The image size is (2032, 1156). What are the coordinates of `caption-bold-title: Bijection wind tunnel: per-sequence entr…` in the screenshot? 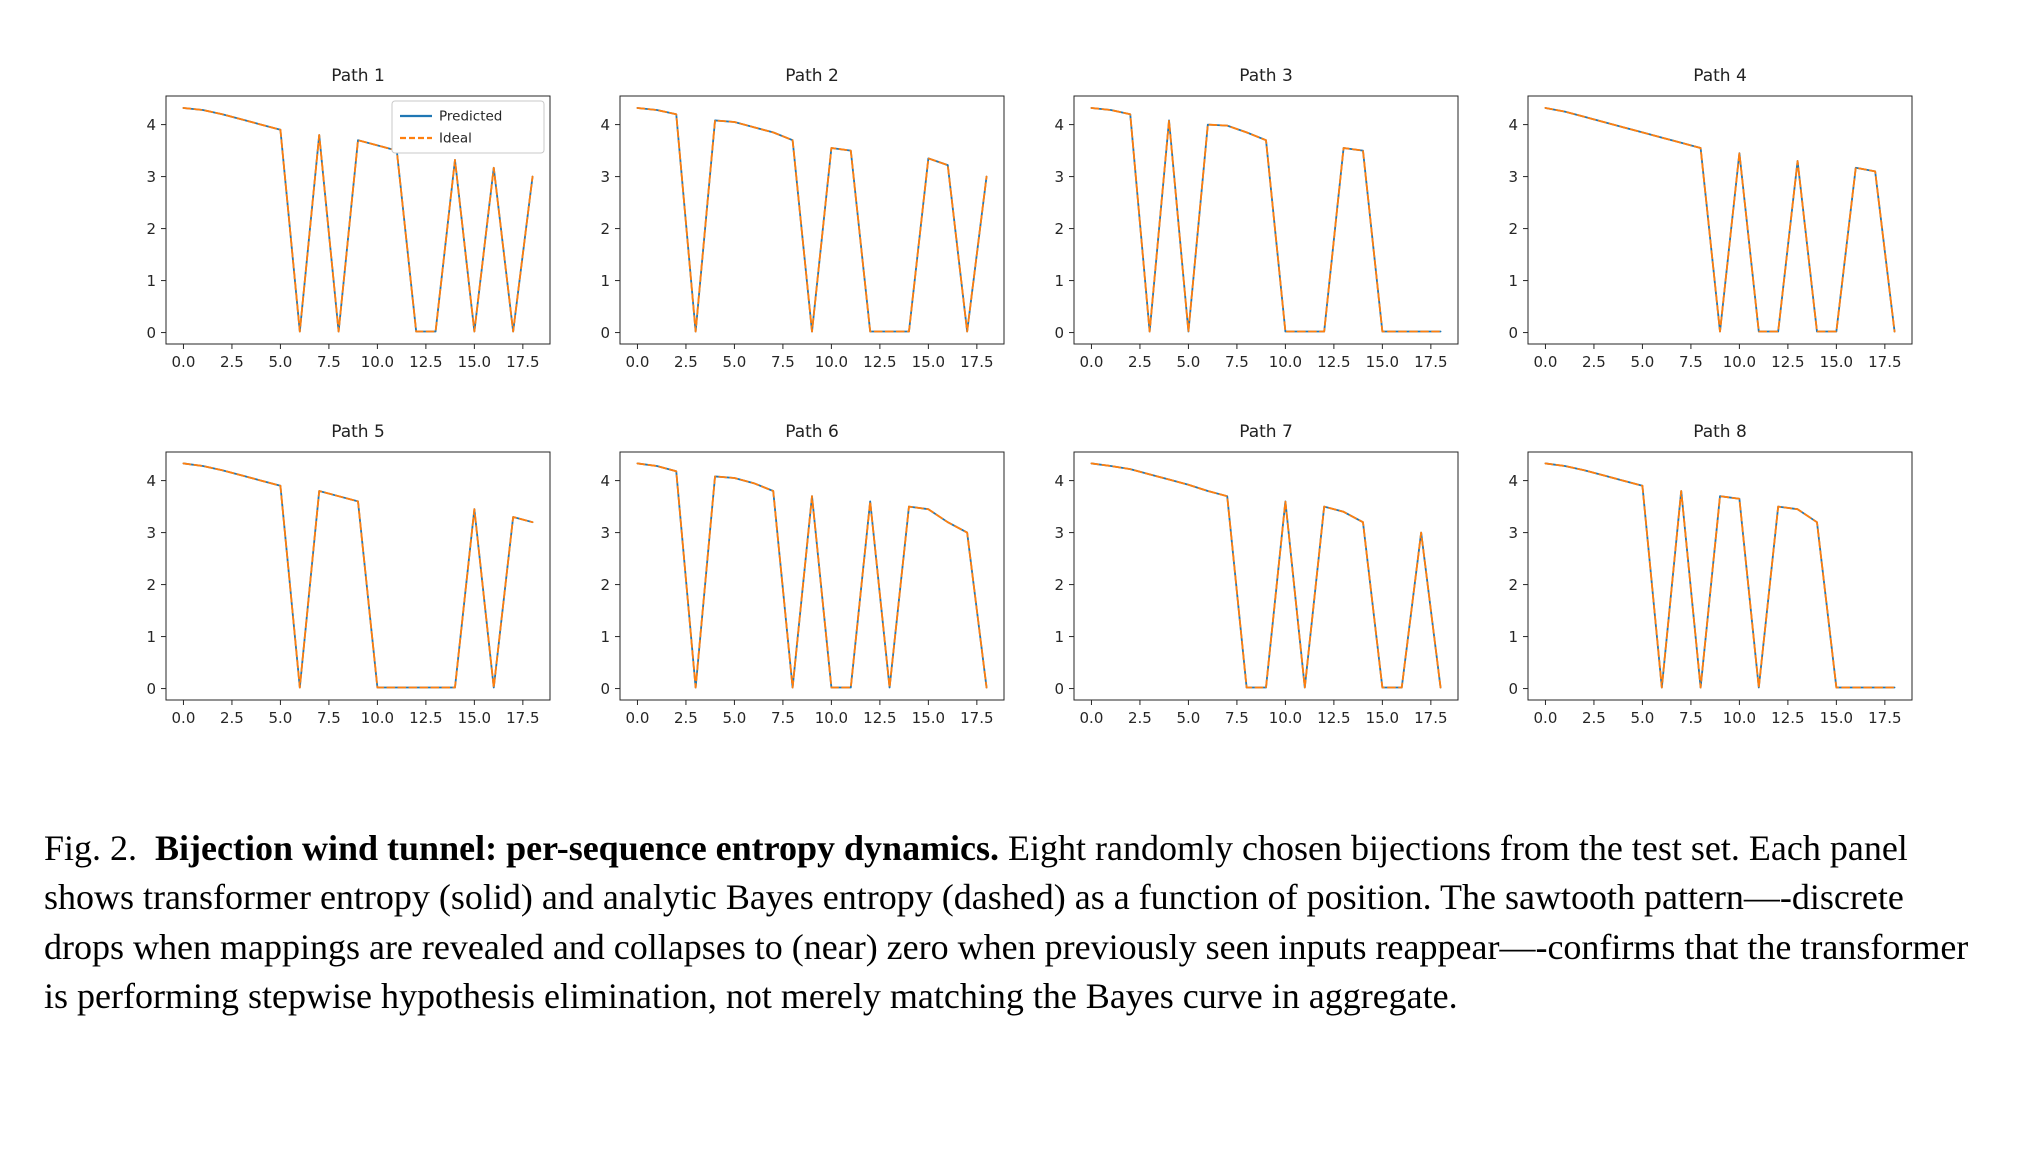 It's located at (577, 848).